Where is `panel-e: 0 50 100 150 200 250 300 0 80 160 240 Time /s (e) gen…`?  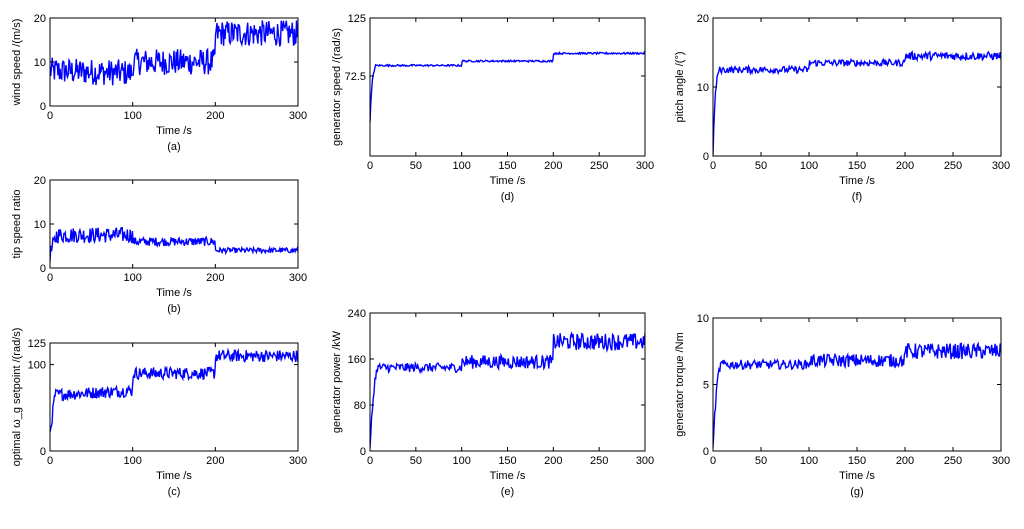 panel-e: 0 50 100 150 200 250 300 0 80 160 240 Time /s (e) gen… is located at coordinates (492, 403).